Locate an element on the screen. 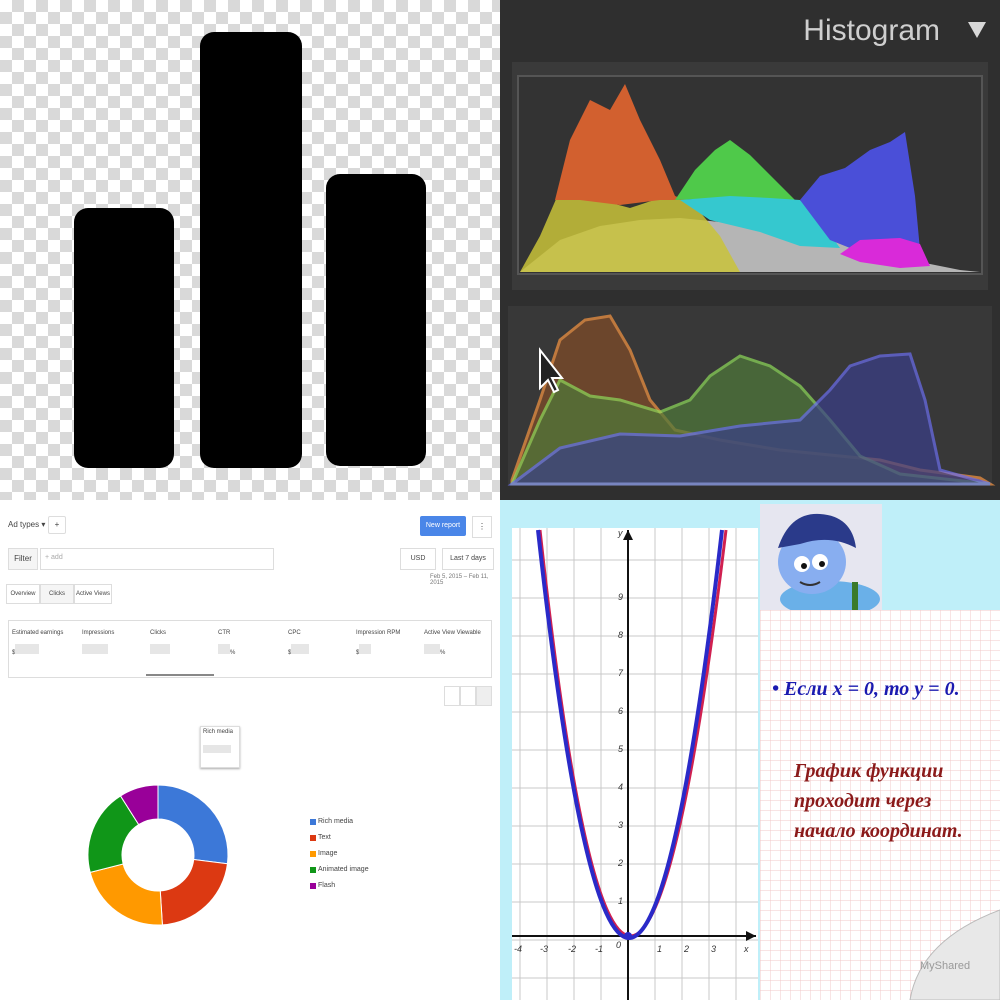 This screenshot has width=1000, height=1000. tab-active-views: Active Views is located at coordinates (93, 594).